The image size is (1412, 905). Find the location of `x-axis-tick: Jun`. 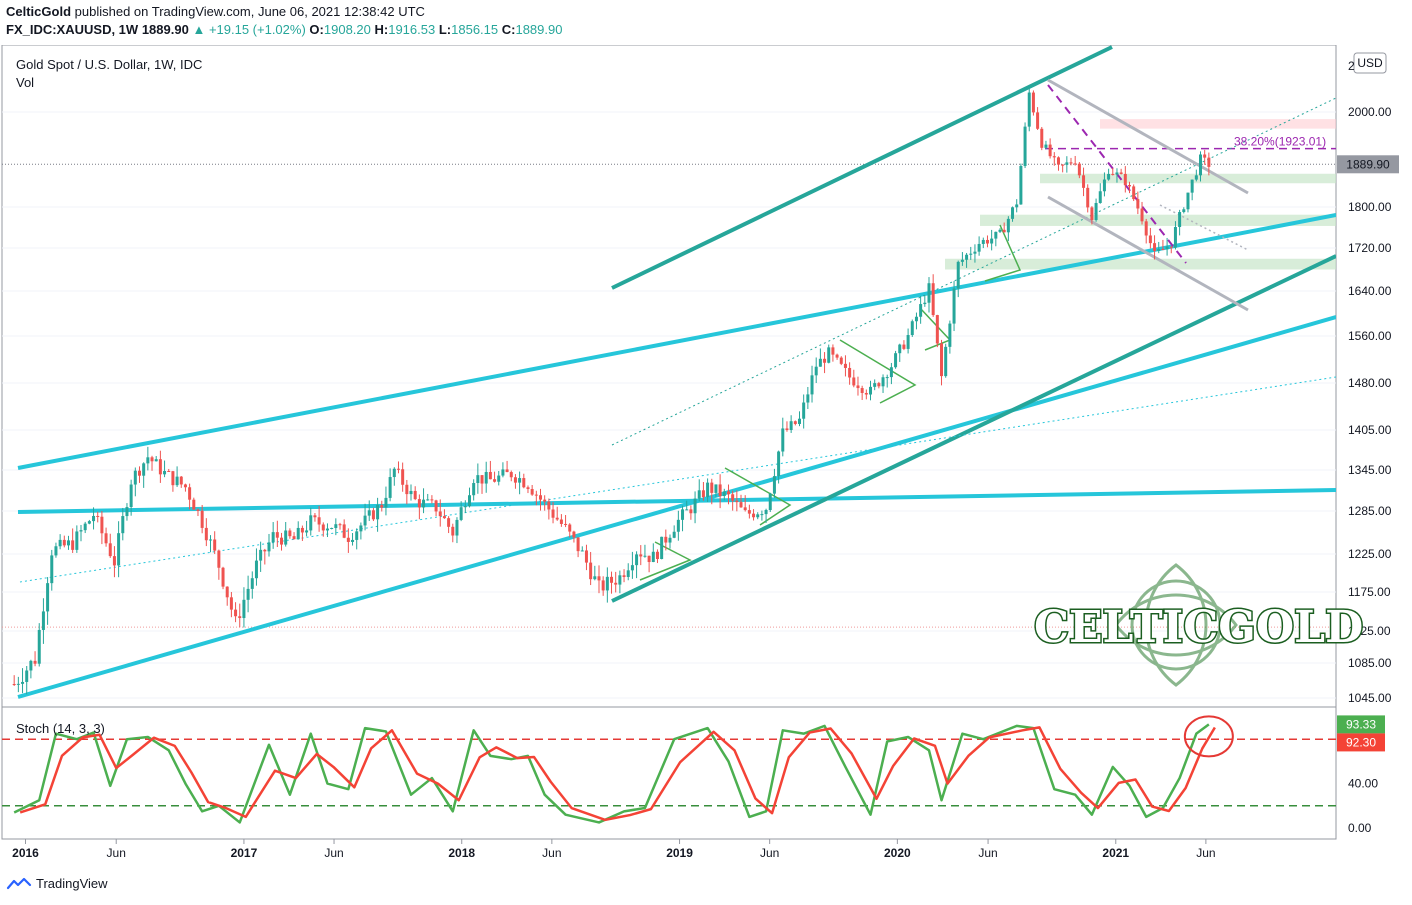

x-axis-tick: Jun is located at coordinates (333, 853).